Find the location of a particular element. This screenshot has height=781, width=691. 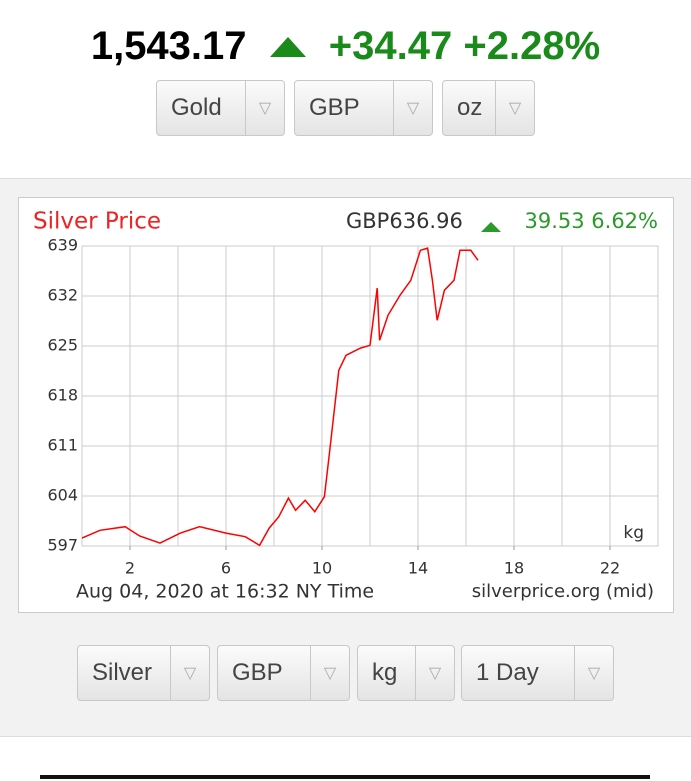

header: 1,543.17 +34.47 +2.28% is located at coordinates (345, 46).